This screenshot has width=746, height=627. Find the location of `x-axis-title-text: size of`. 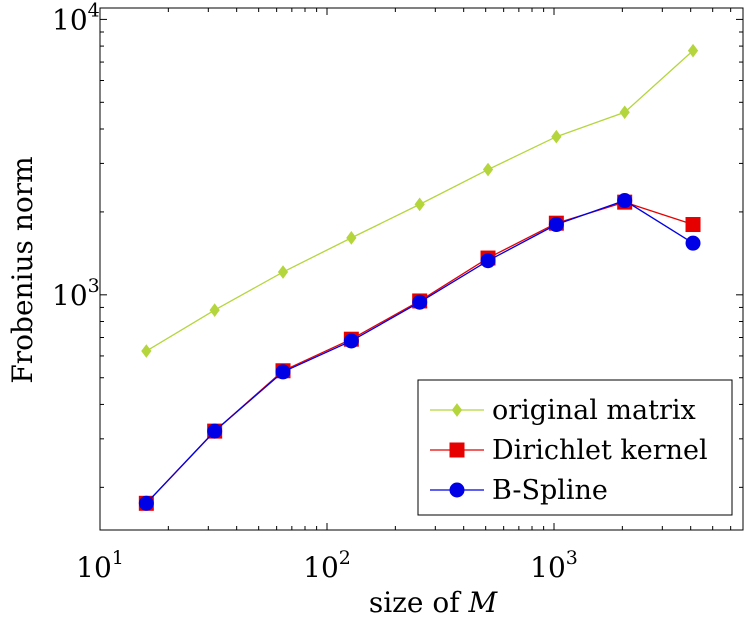

x-axis-title-text: size of is located at coordinates (419, 602).